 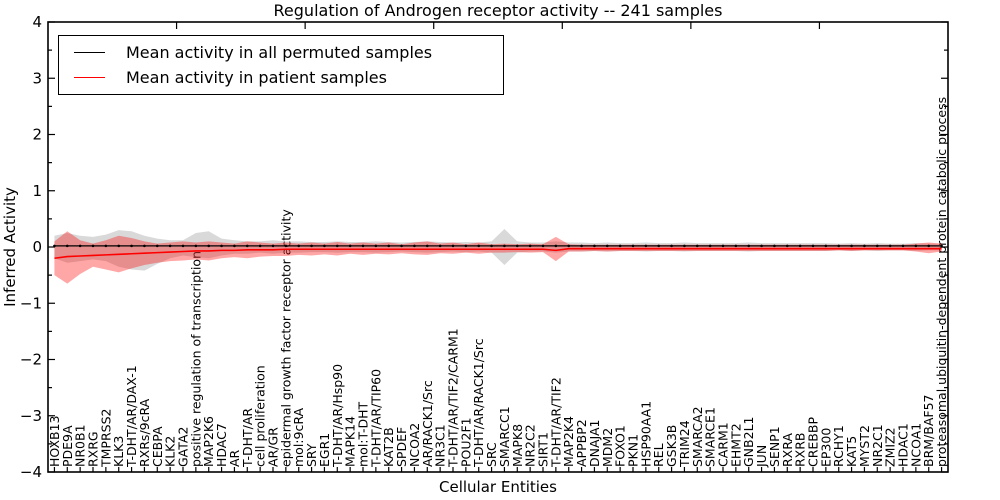 What do you see at coordinates (234, 458) in the screenshot?
I see `x-tick-label: AR` at bounding box center [234, 458].